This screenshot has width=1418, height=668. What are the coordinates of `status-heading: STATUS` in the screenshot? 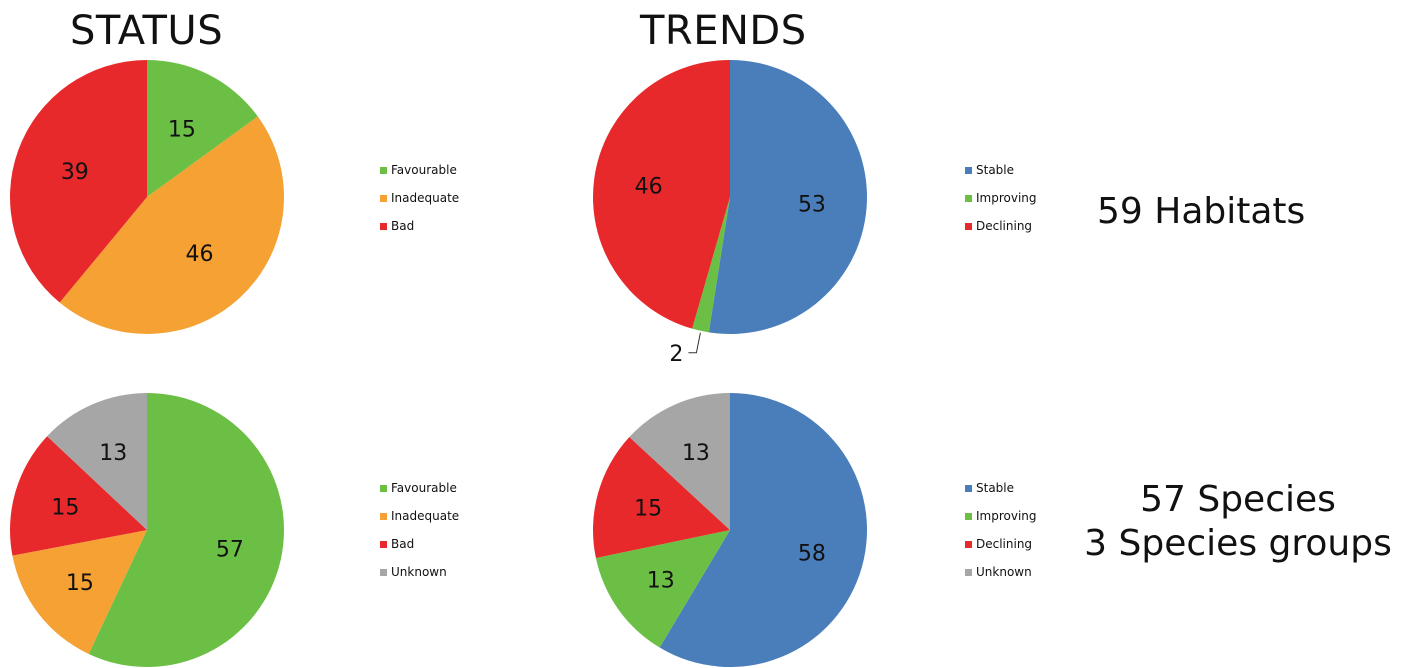 It's located at (147, 31).